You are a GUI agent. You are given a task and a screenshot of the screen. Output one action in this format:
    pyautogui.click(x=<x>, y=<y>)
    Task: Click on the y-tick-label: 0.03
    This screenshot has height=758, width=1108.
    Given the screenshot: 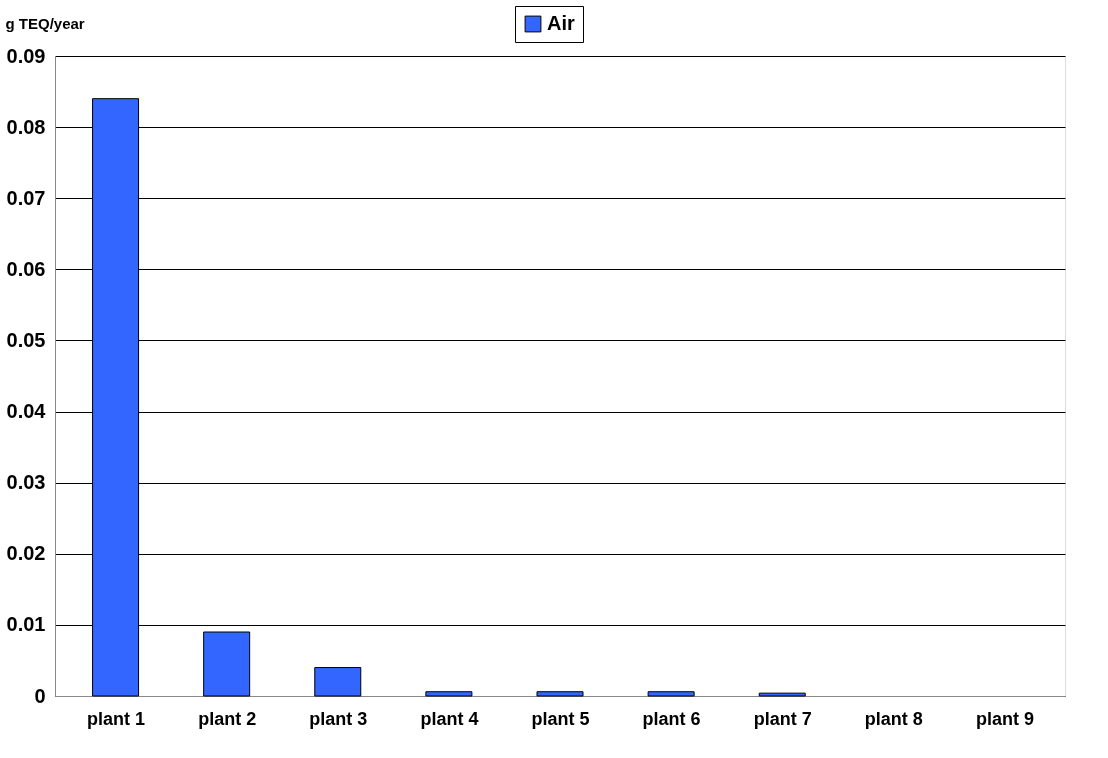 What is the action you would take?
    pyautogui.click(x=26, y=482)
    